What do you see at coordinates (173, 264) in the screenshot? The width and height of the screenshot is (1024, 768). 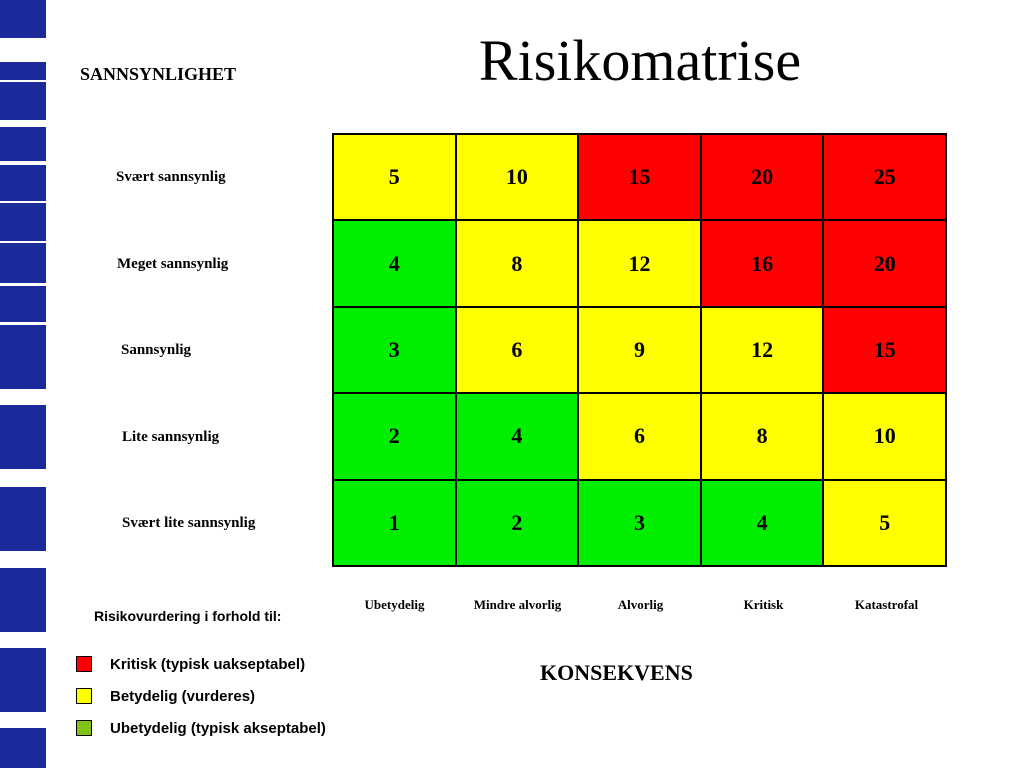 I see `row-label: Meget sannsynlig` at bounding box center [173, 264].